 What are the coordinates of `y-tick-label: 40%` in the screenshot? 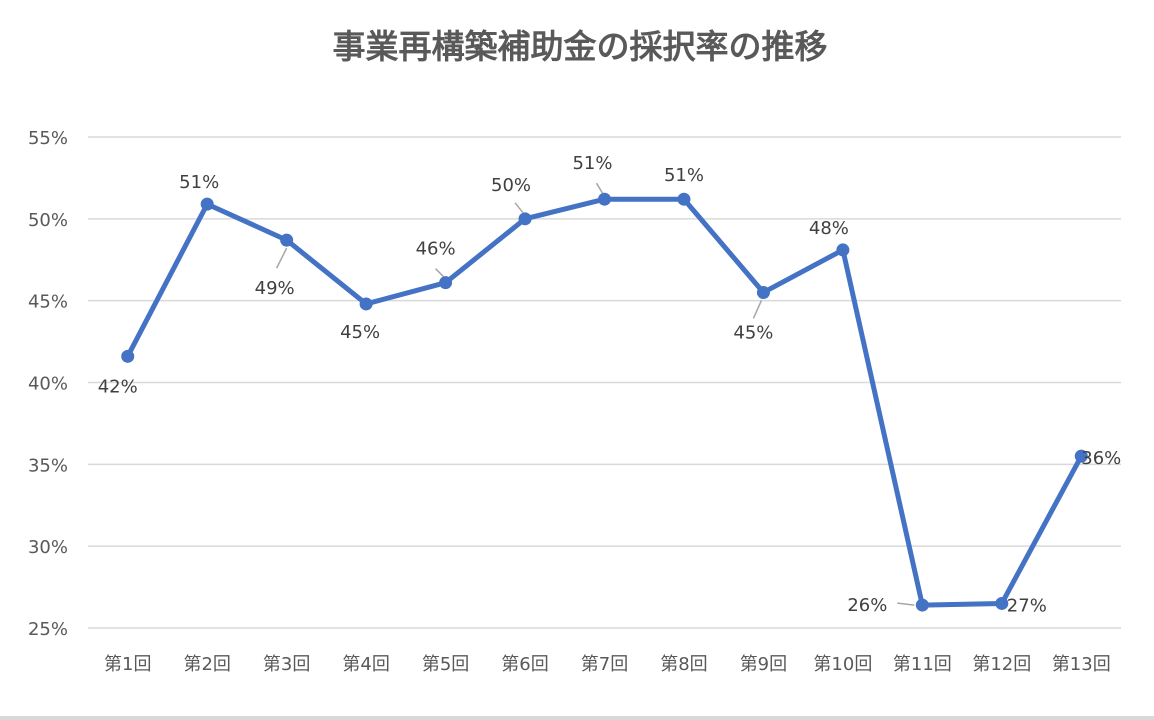 It's located at (48, 384).